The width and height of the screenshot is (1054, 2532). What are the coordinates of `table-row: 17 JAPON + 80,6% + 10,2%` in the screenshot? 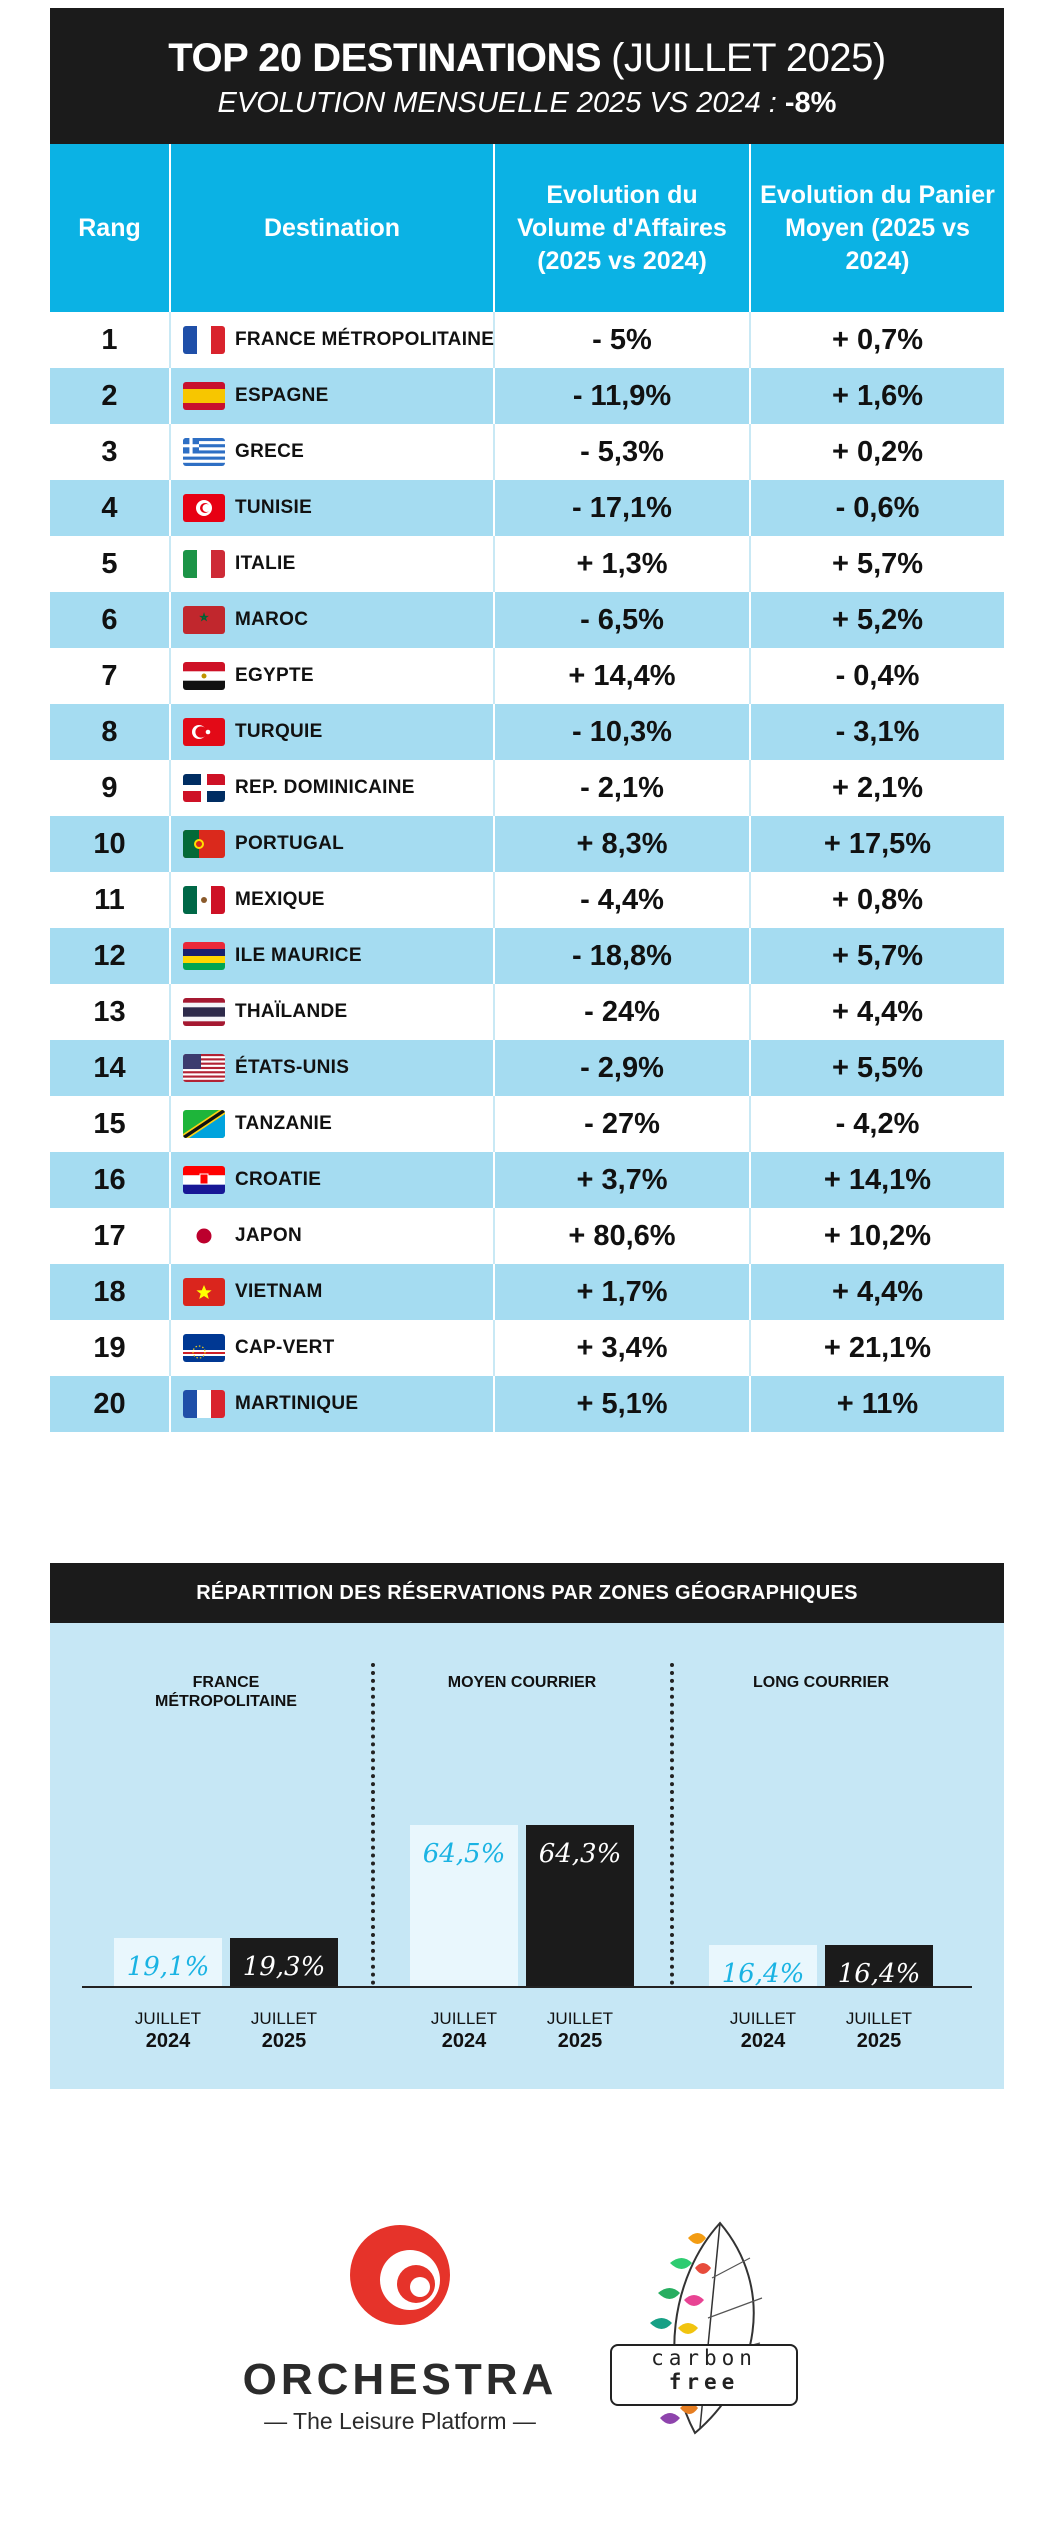 It's located at (527, 1236).